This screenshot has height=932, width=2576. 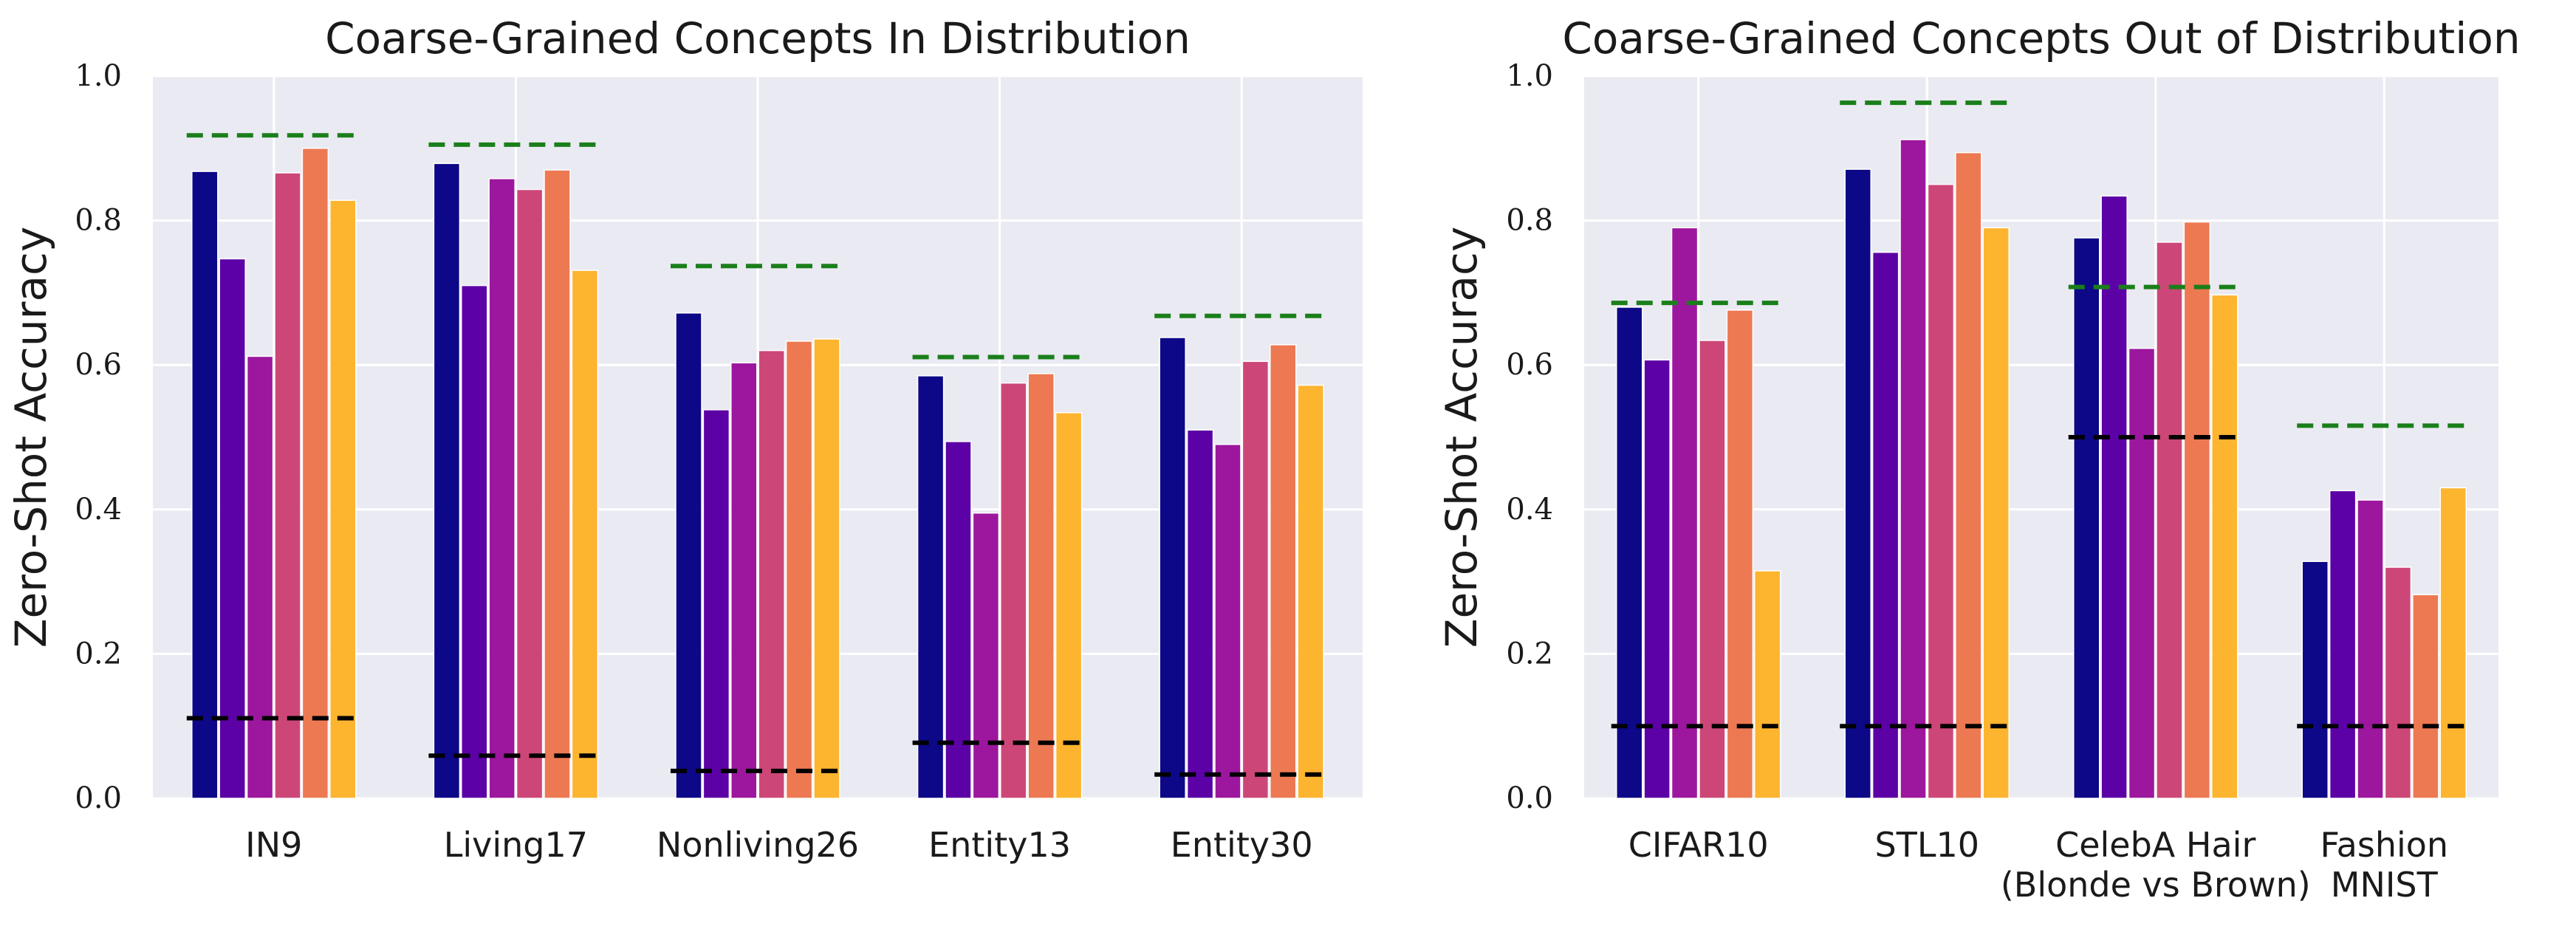 What do you see at coordinates (1242, 845) in the screenshot?
I see `x-tick-label: Entity30` at bounding box center [1242, 845].